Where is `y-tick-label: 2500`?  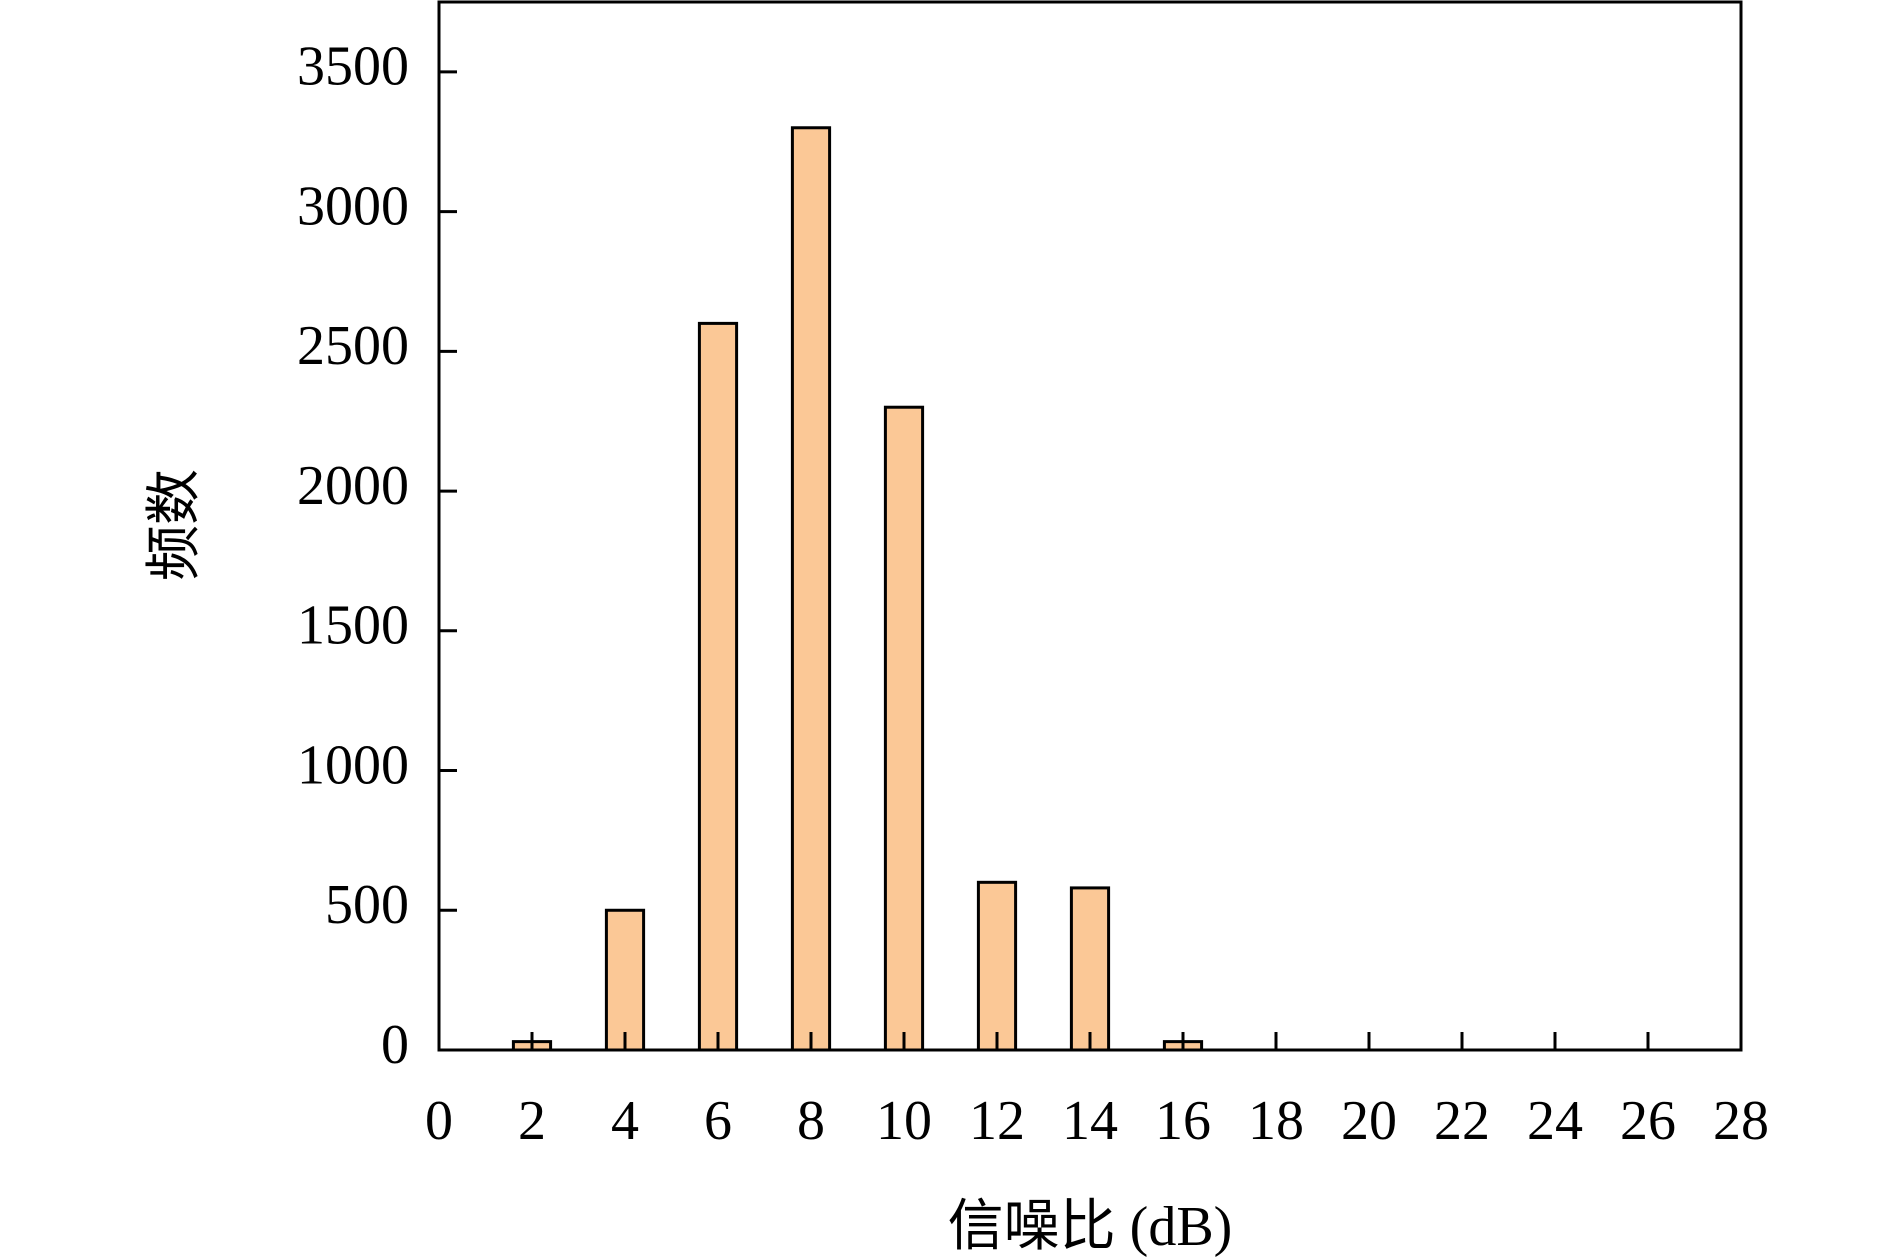 y-tick-label: 2500 is located at coordinates (353, 346).